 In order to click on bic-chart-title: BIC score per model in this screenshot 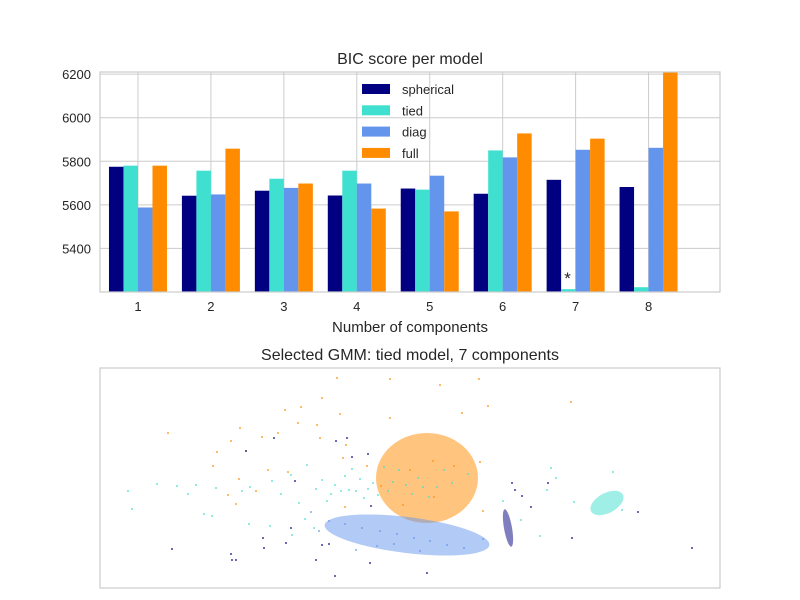, I will do `click(410, 59)`.